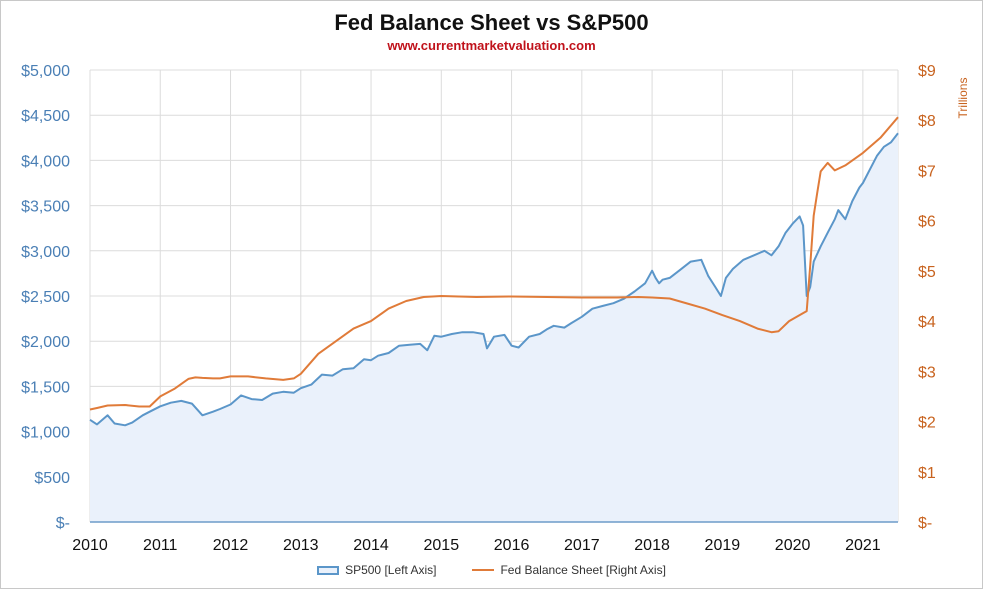  I want to click on left-tick-label: $1,000, so click(45, 433).